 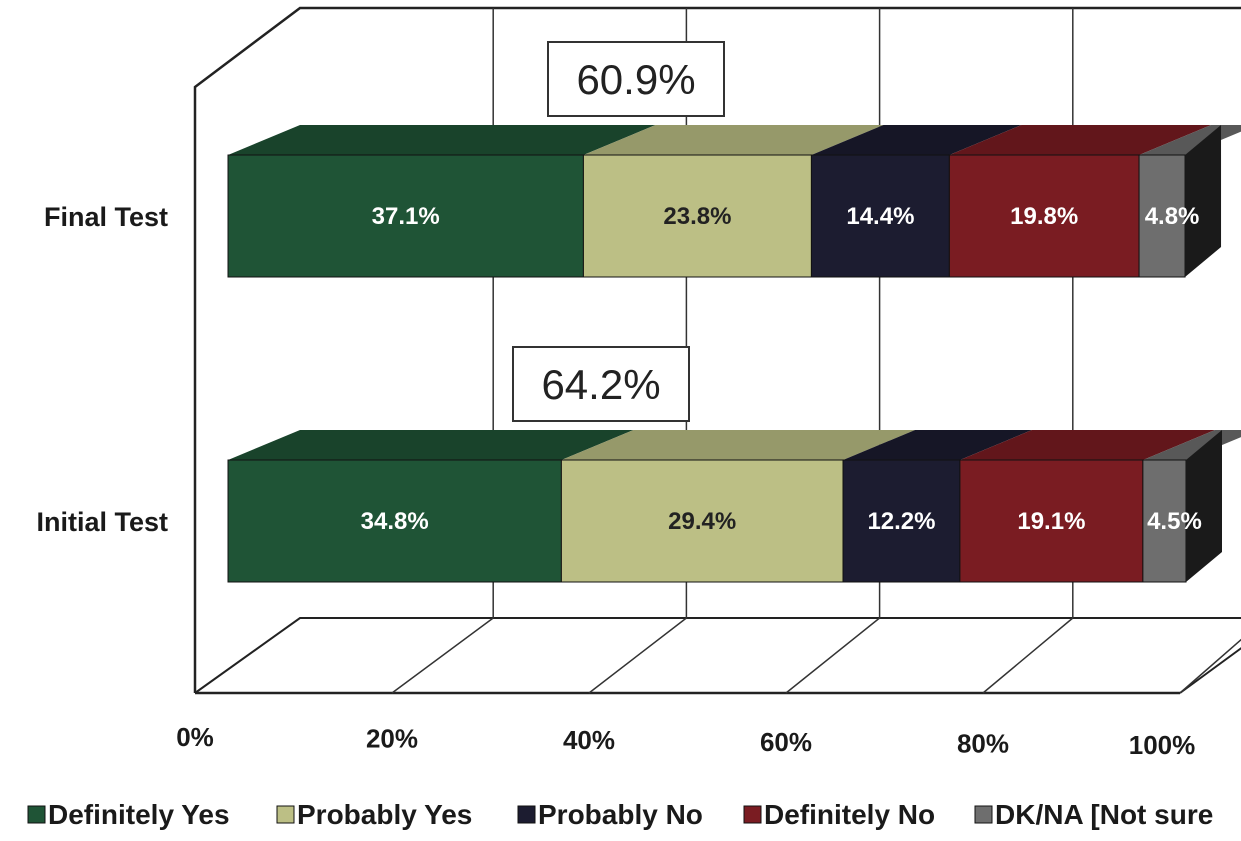 I want to click on legend-item: Probably Yes, so click(x=374, y=814).